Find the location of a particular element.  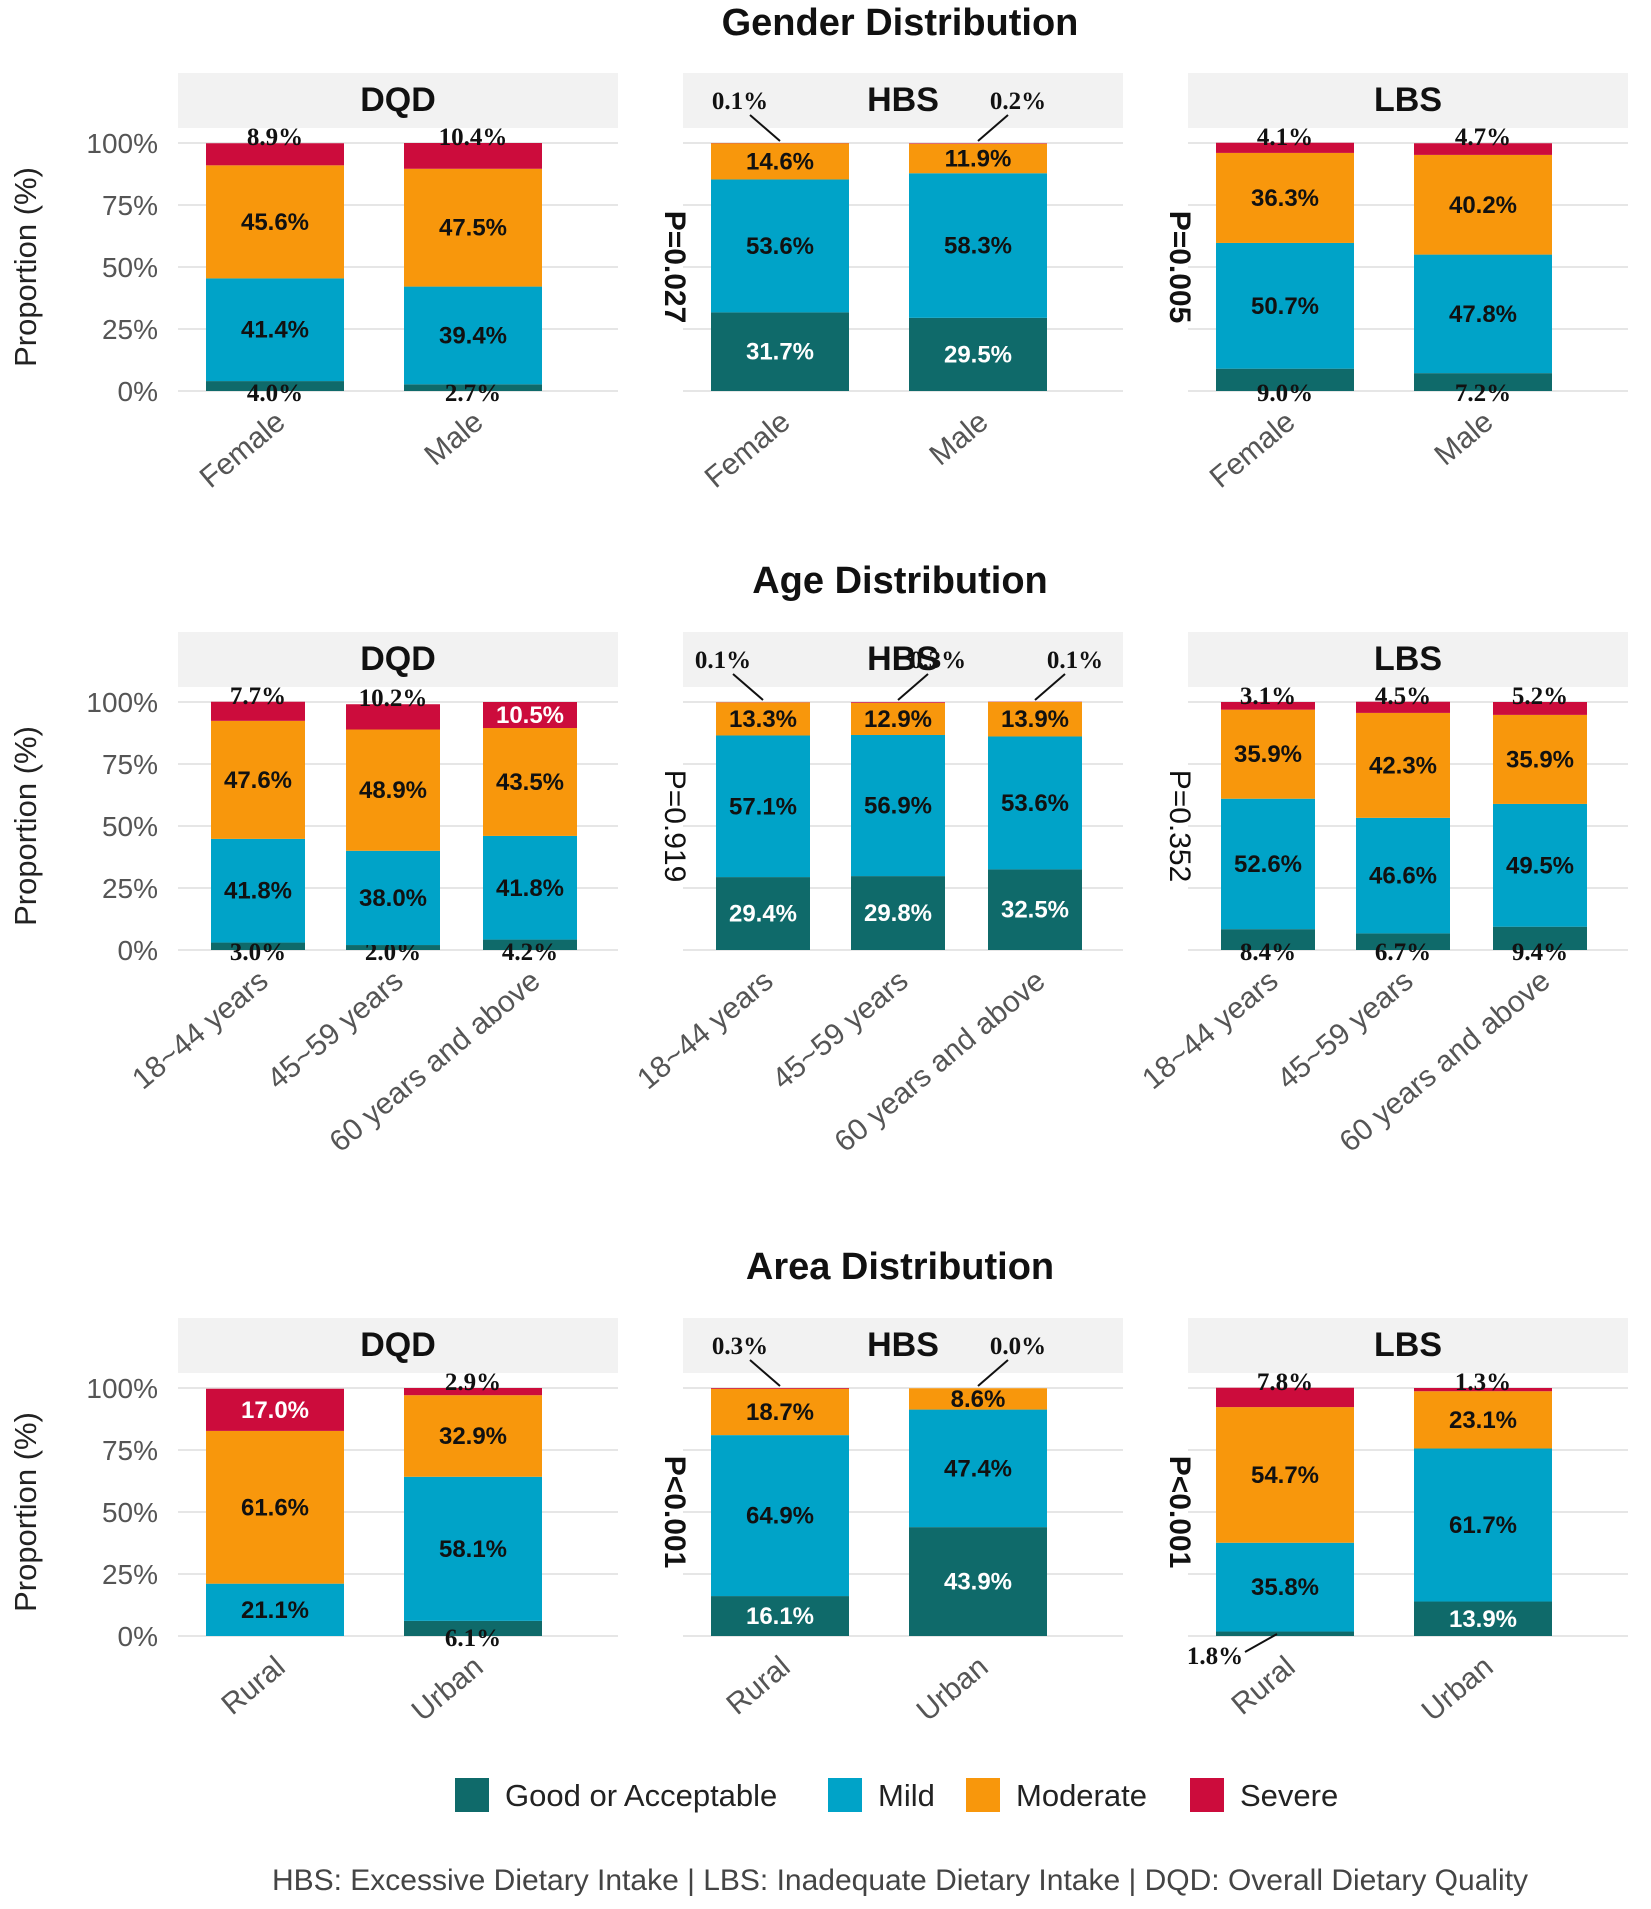

data-label: 9.4% is located at coordinates (1540, 952).